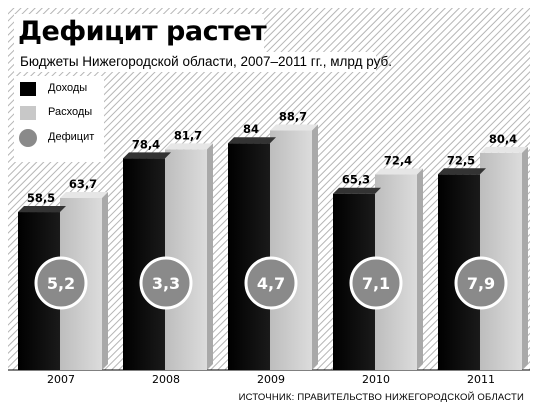 This screenshot has height=419, width=538. I want to click on bar-expense-side-2010, so click(420, 269).